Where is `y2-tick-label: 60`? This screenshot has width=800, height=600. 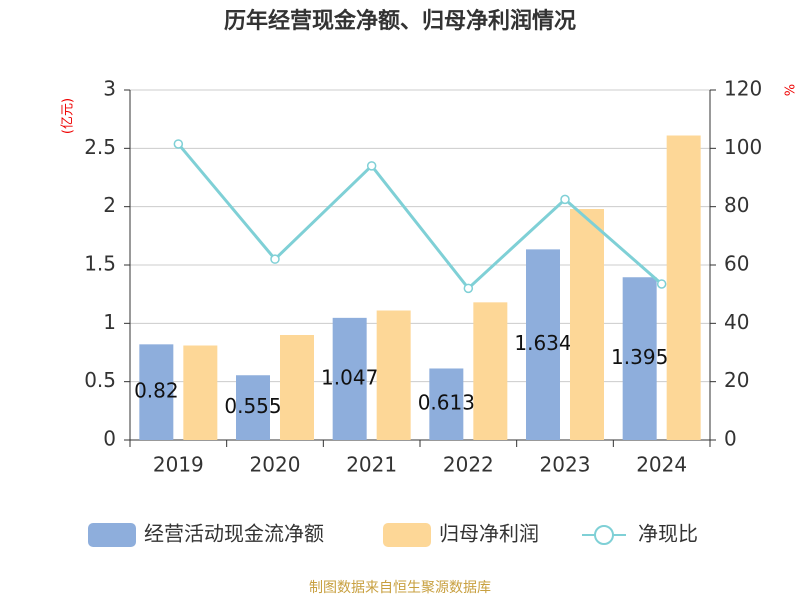
y2-tick-label: 60 is located at coordinates (736, 264).